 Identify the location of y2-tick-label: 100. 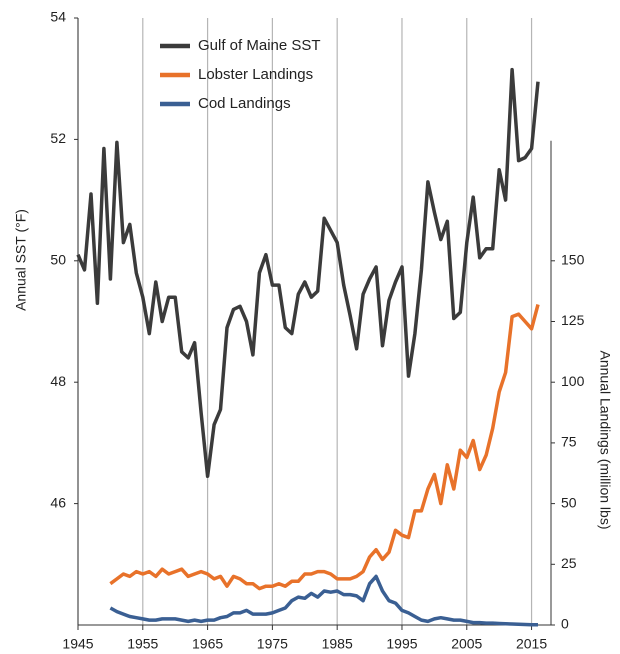
(573, 381).